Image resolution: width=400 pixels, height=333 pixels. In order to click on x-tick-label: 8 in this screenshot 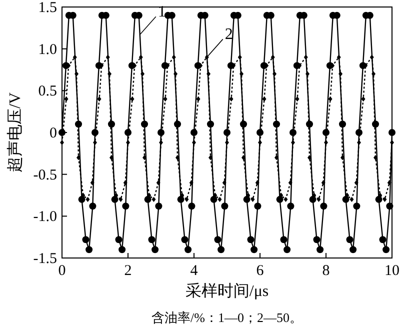, I will do `click(326, 271)`.